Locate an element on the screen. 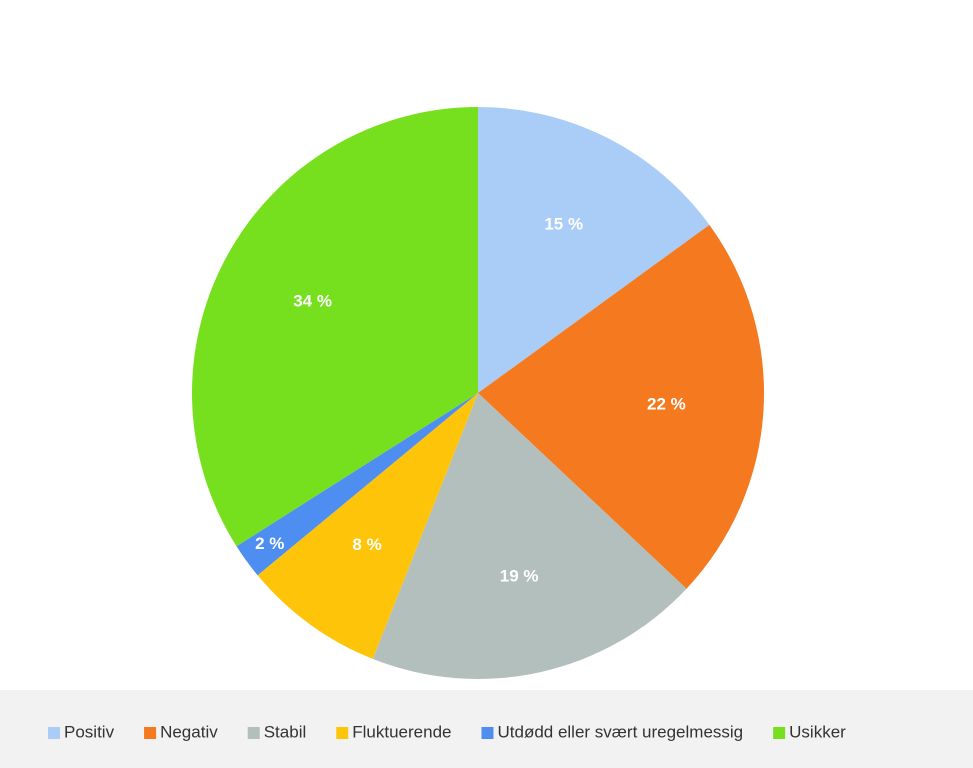 The image size is (973, 768). value-label: 34 % is located at coordinates (312, 301).